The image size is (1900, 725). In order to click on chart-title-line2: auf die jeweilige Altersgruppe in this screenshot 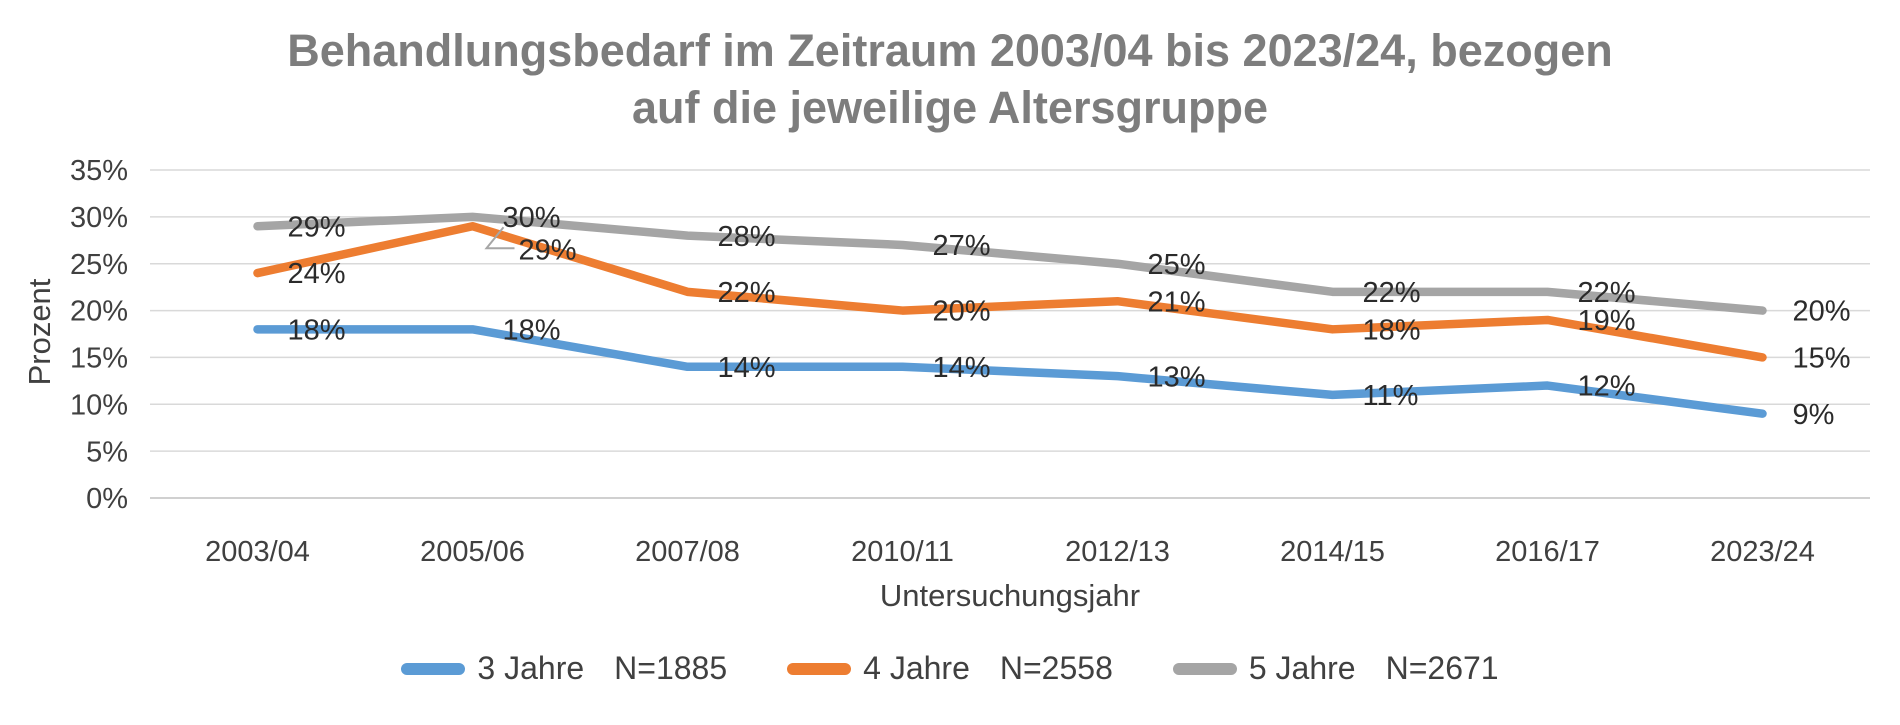, I will do `click(950, 107)`.